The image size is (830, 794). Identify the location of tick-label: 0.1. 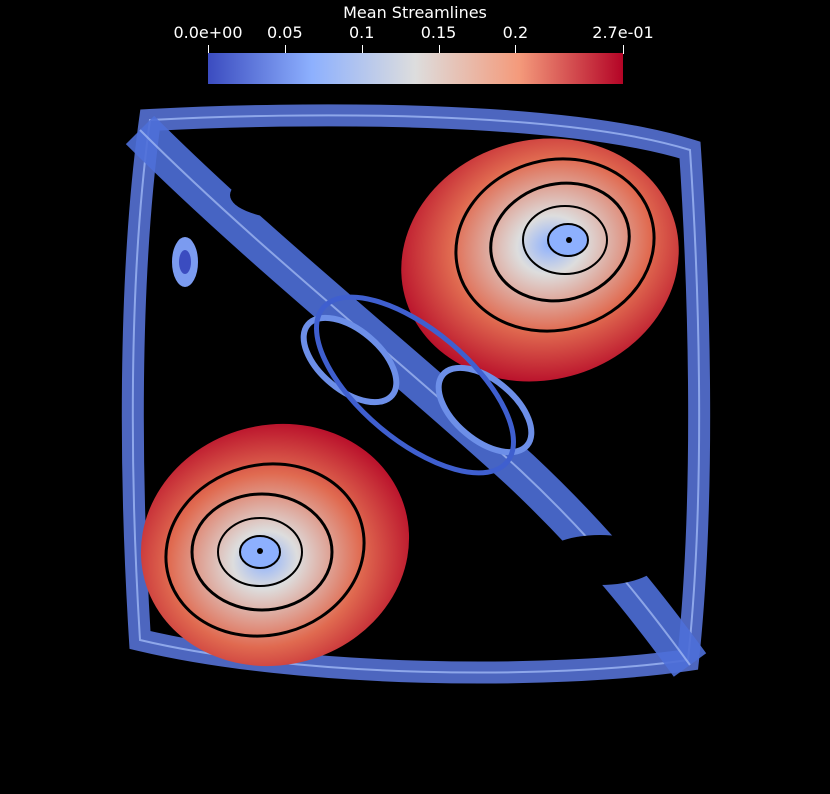
(361, 32).